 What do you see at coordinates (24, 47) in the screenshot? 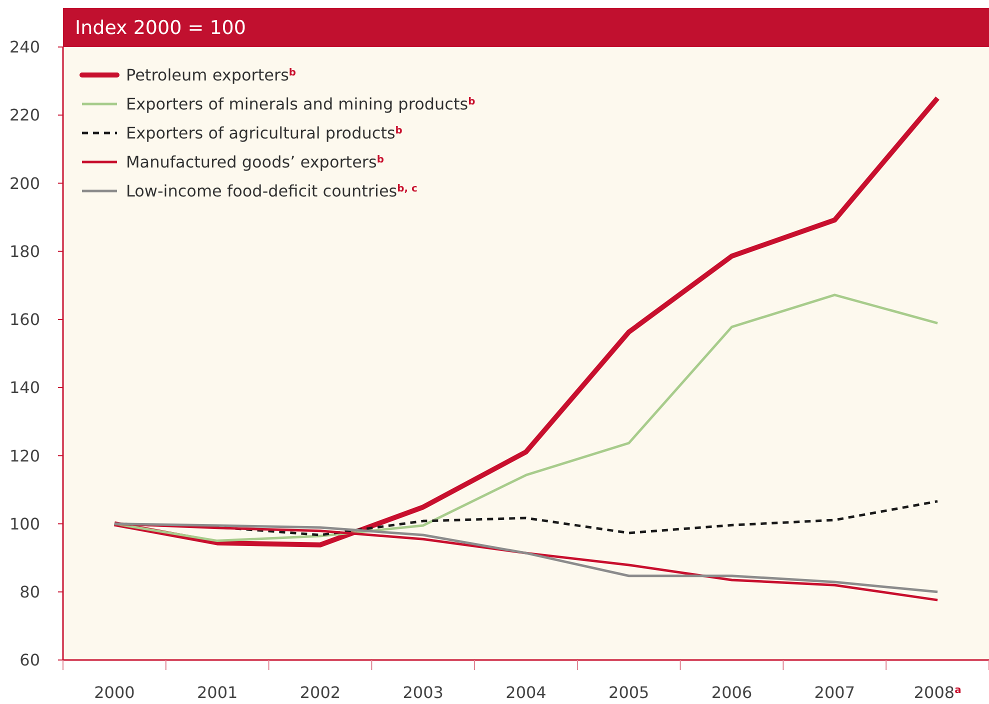
I see `y-tick-label: 240` at bounding box center [24, 47].